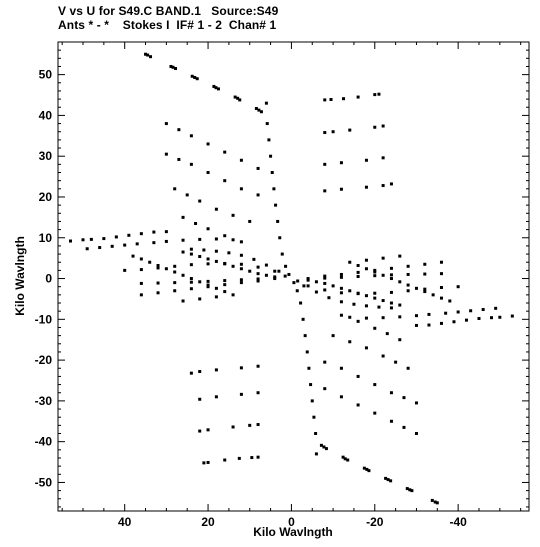 This screenshot has height=547, width=540. I want to click on chart-subtitle: Ants * - * Stokes I IF# 1 - 2 Chan# 1, so click(167, 25).